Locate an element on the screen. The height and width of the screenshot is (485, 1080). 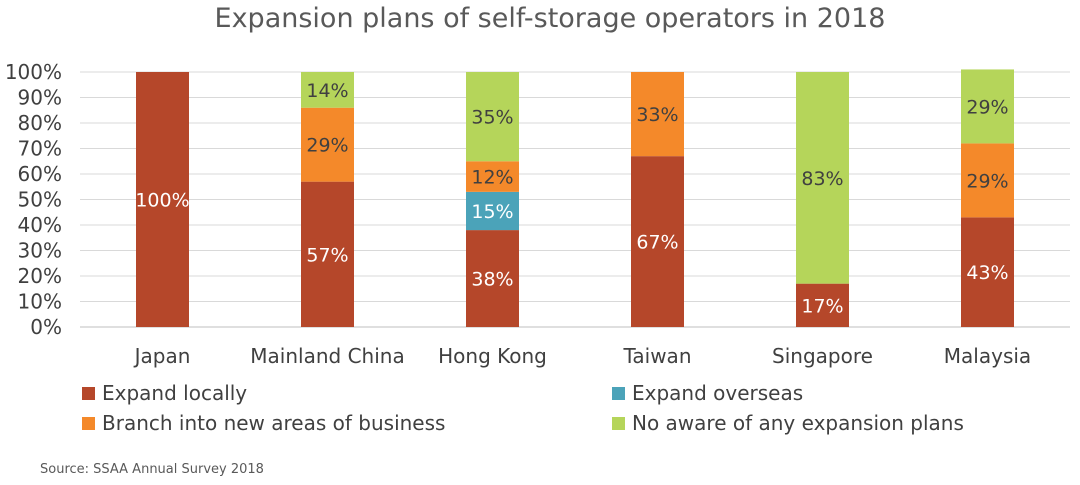
y-tick-label: 40% is located at coordinates (40, 225).